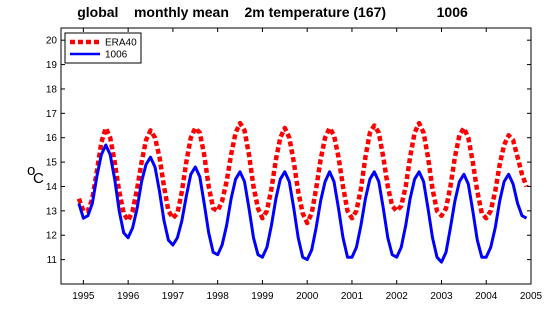 The width and height of the screenshot is (545, 330). I want to click on y-tick-label: 17, so click(52, 114).